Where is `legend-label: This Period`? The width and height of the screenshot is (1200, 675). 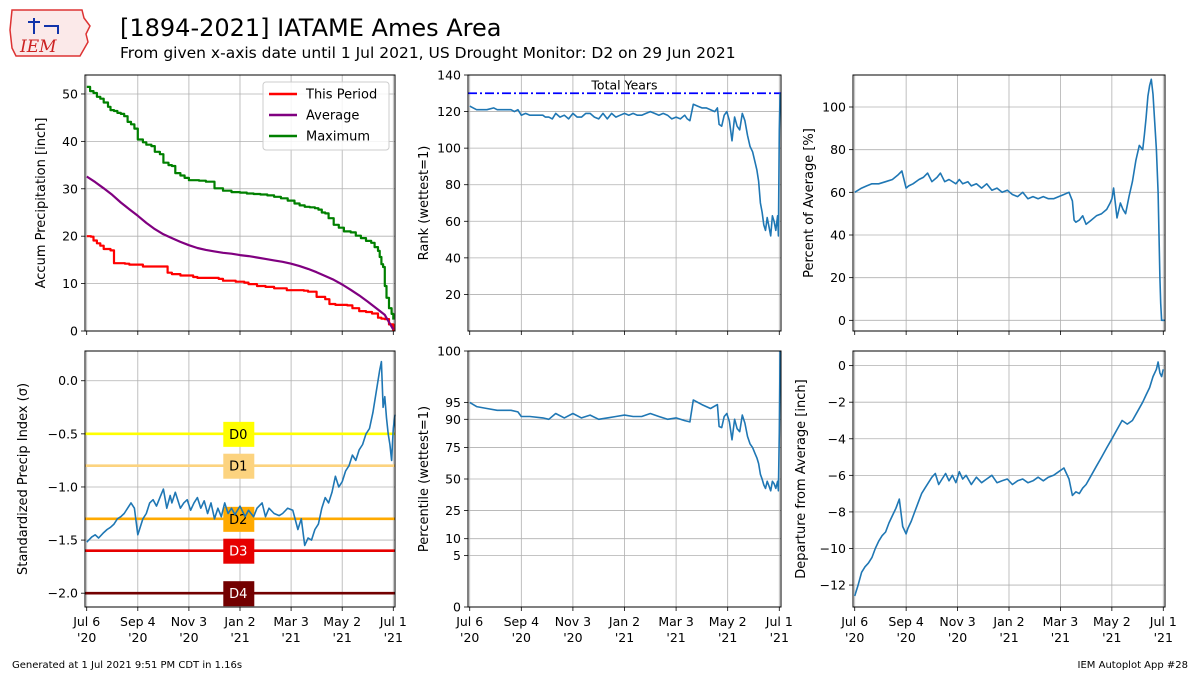 legend-label: This Period is located at coordinates (341, 95).